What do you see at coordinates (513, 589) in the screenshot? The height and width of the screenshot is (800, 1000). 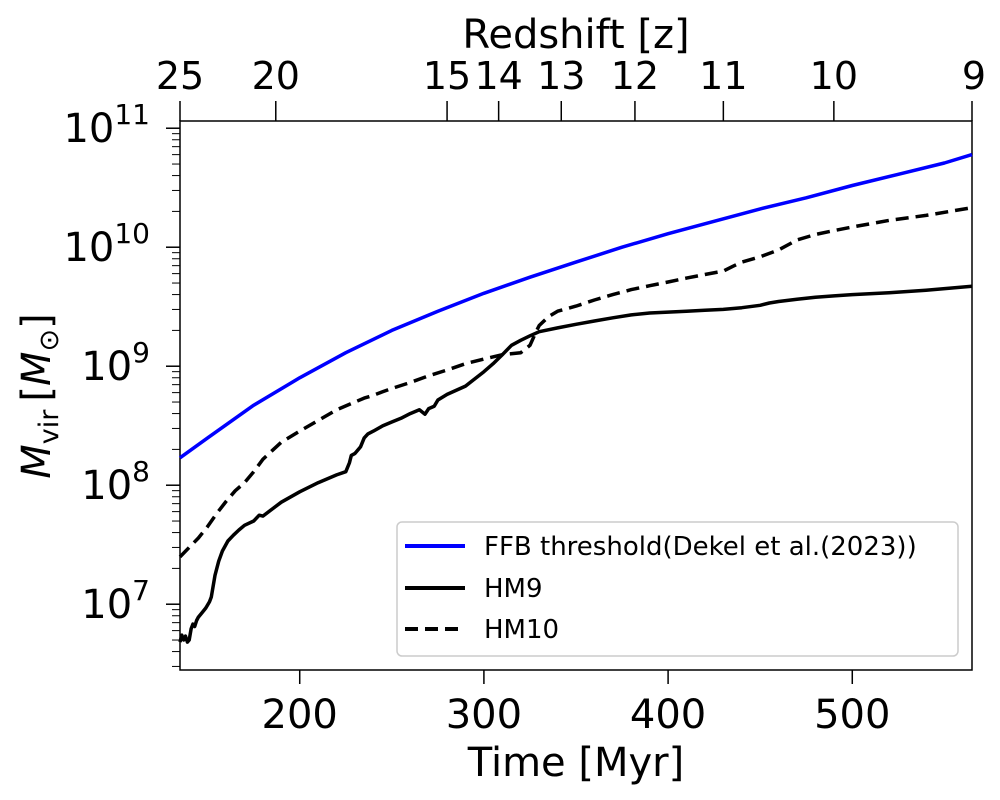 I see `legend-label-hm9: HM9` at bounding box center [513, 589].